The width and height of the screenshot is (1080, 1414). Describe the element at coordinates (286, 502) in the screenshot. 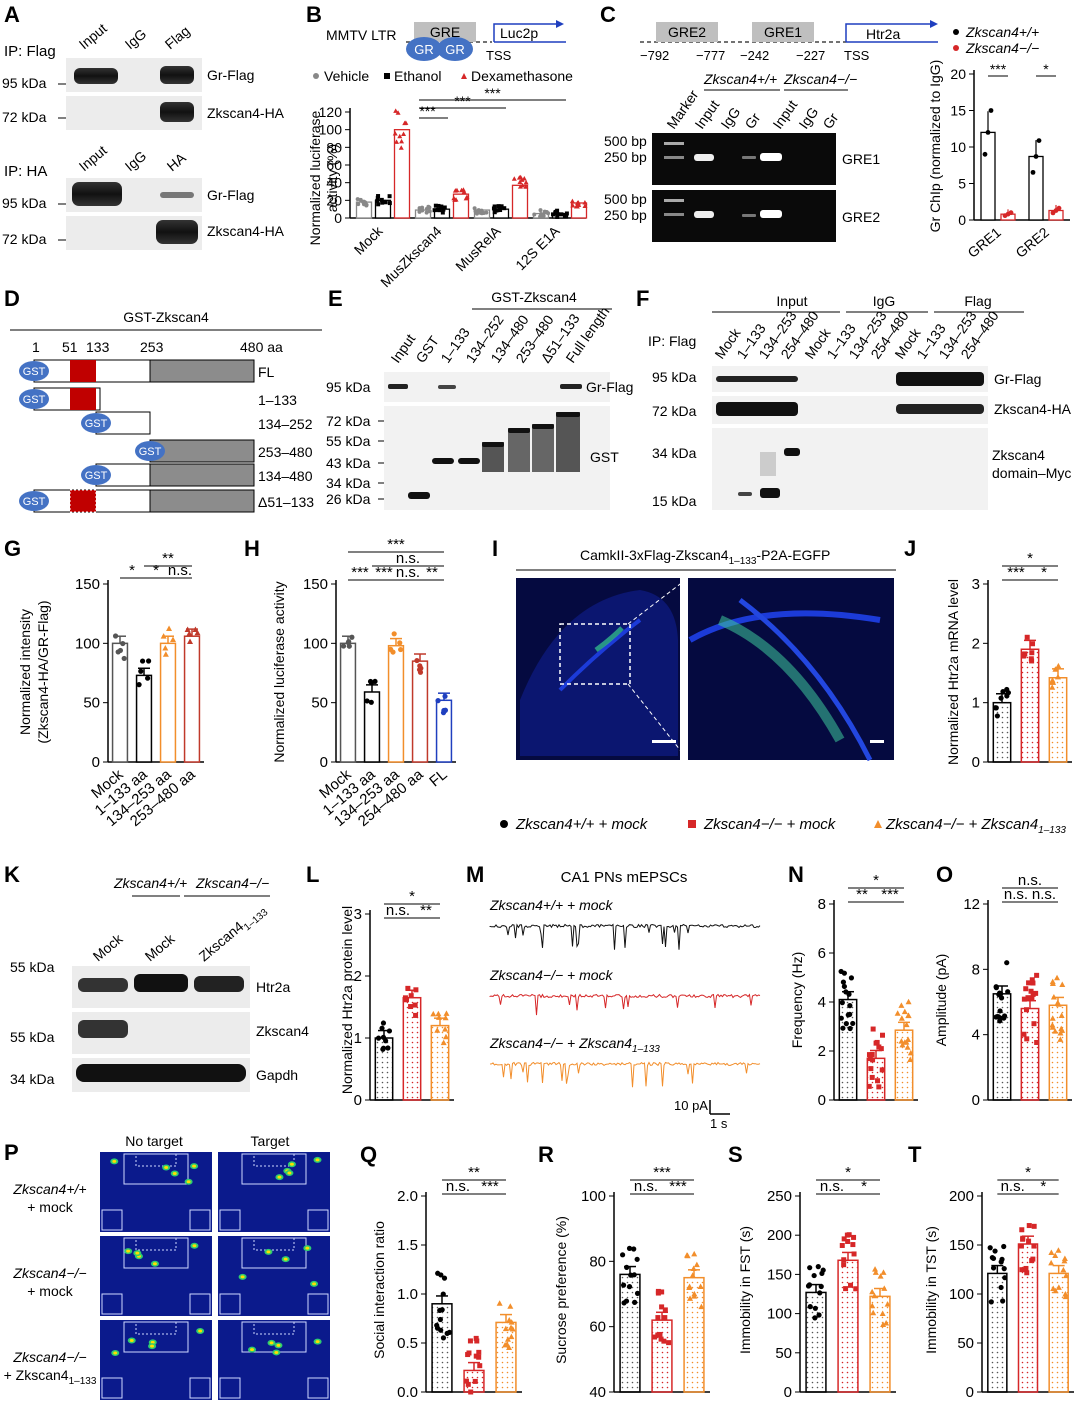

I see `construct-label: Δ51–133` at that location.